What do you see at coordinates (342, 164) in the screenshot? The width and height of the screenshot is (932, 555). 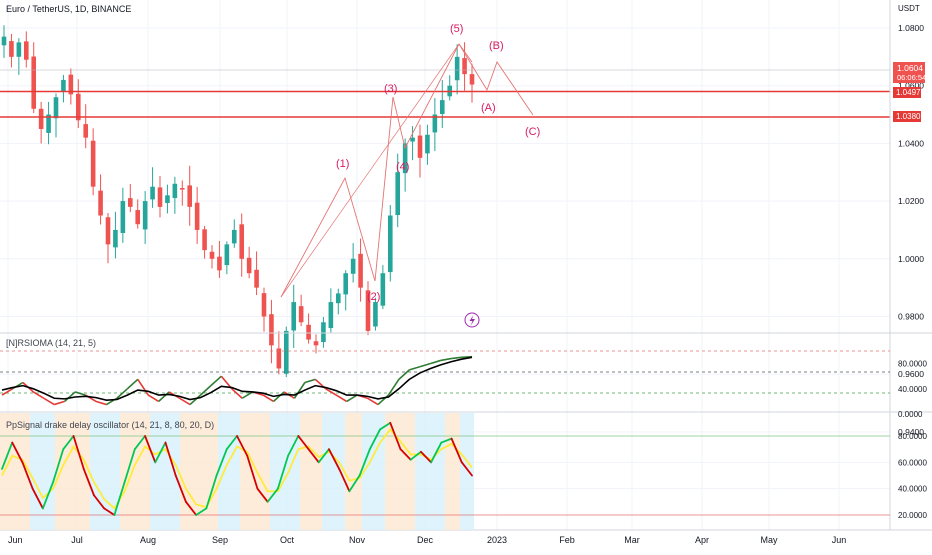 I see `wave-label-1: (1)` at bounding box center [342, 164].